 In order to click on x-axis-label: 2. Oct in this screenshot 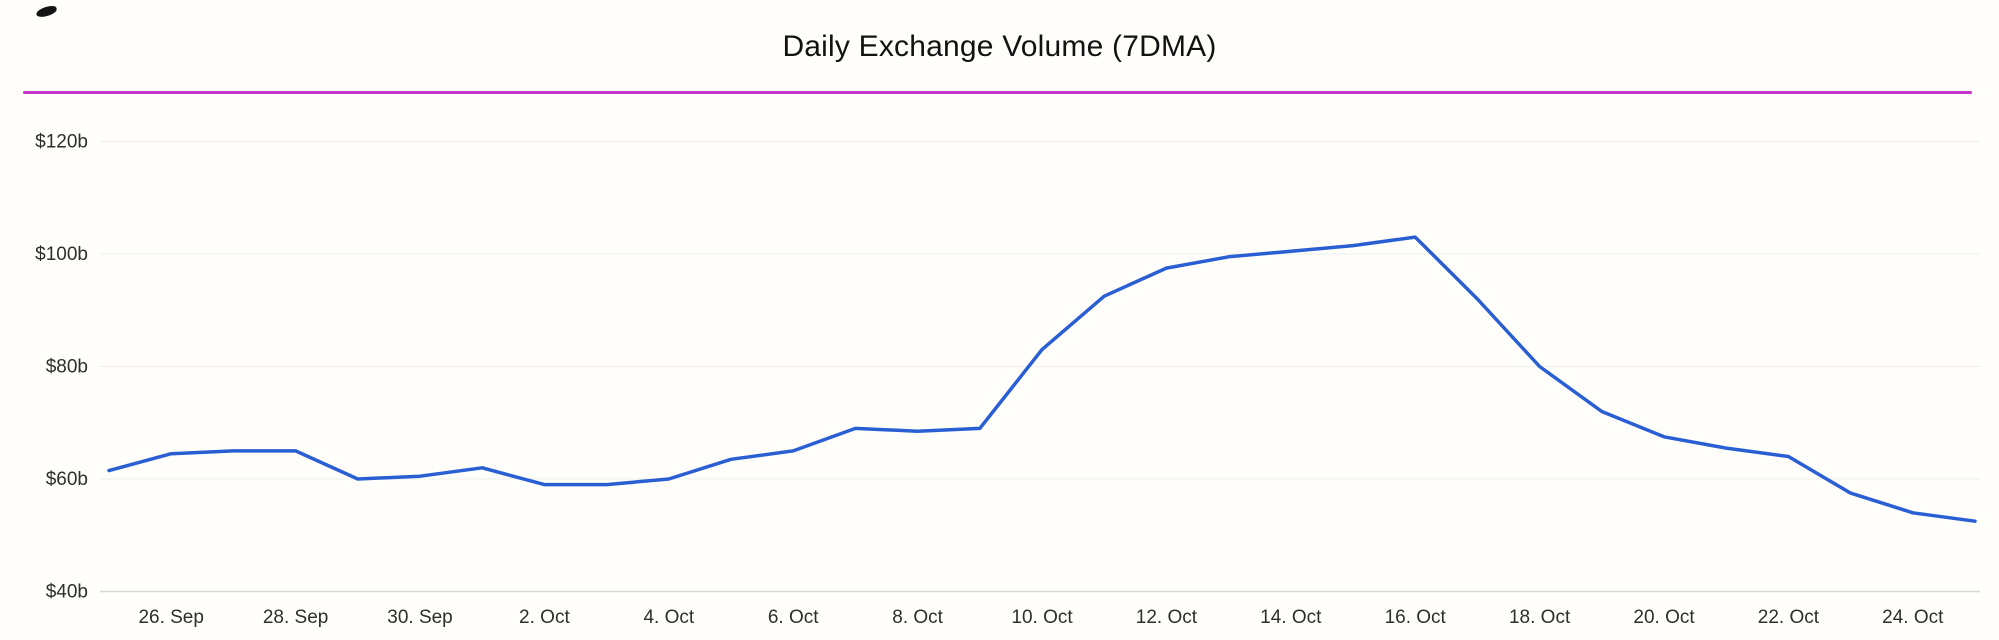, I will do `click(544, 617)`.